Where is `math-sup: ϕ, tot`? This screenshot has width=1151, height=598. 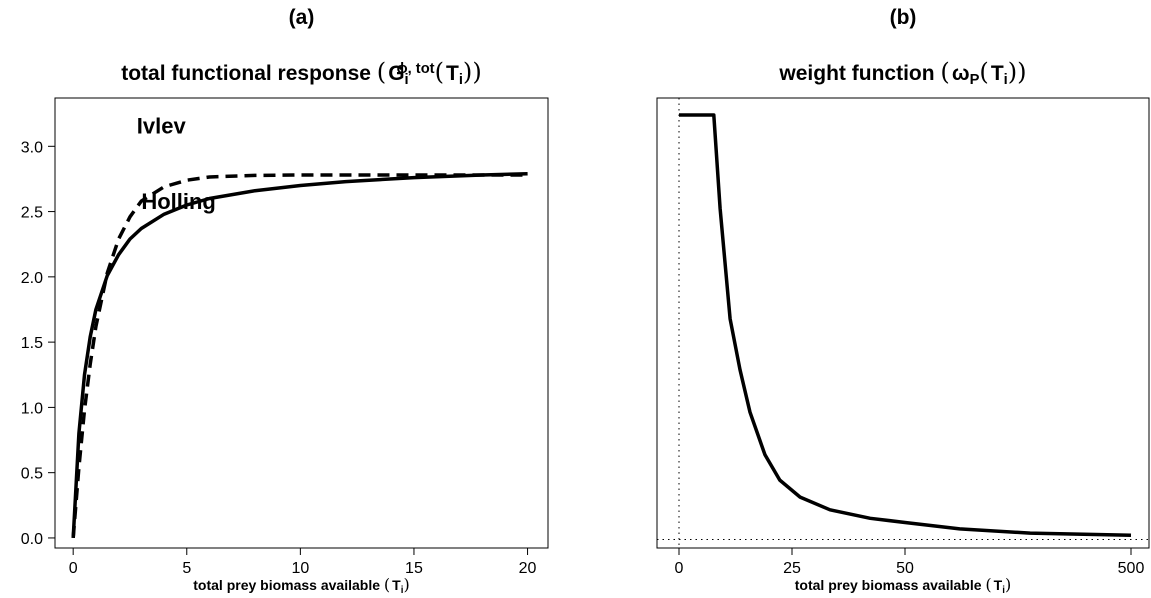 math-sup: ϕ, tot is located at coordinates (416, 69).